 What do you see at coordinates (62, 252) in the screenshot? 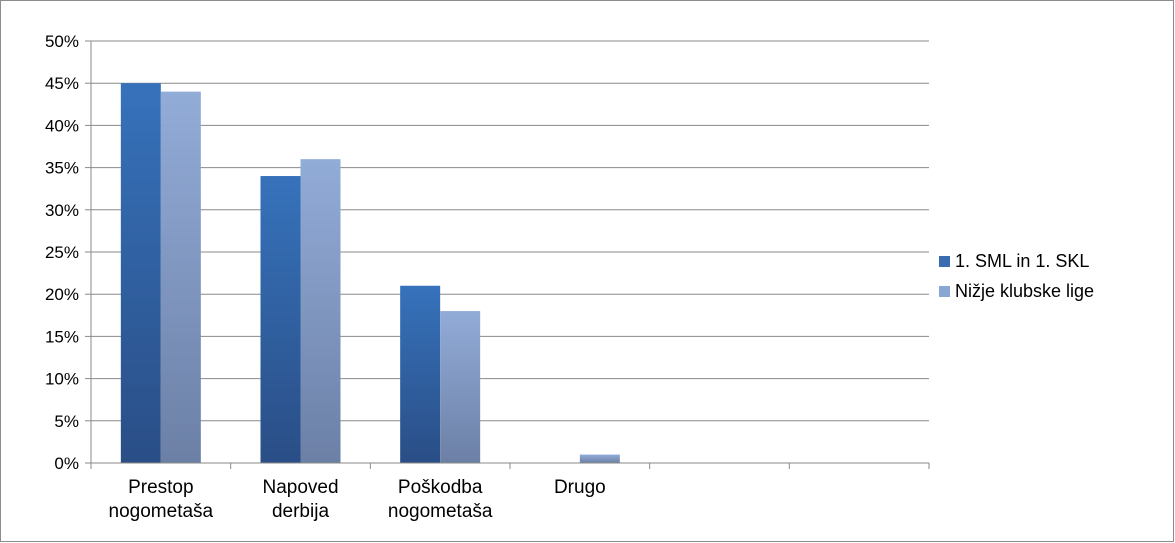
I see `y-tick-label: 25%` at bounding box center [62, 252].